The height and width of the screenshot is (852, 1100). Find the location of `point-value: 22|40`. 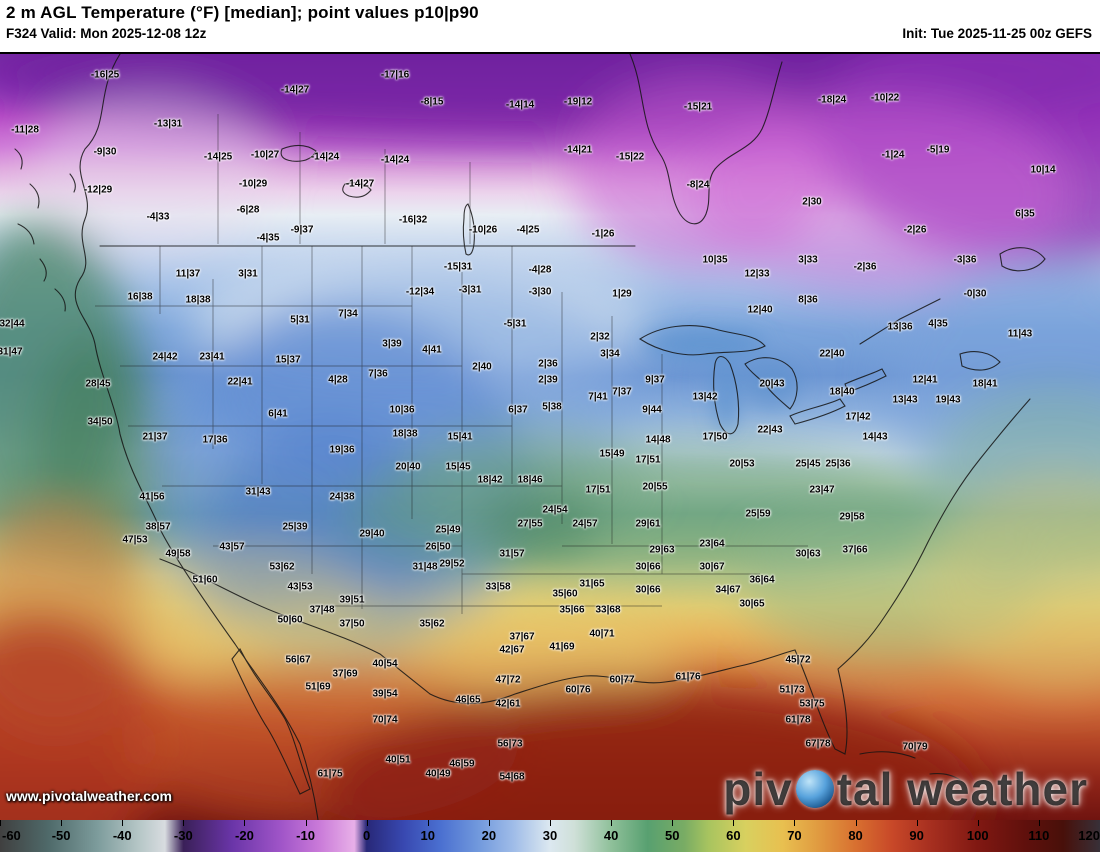

point-value: 22|40 is located at coordinates (832, 354).